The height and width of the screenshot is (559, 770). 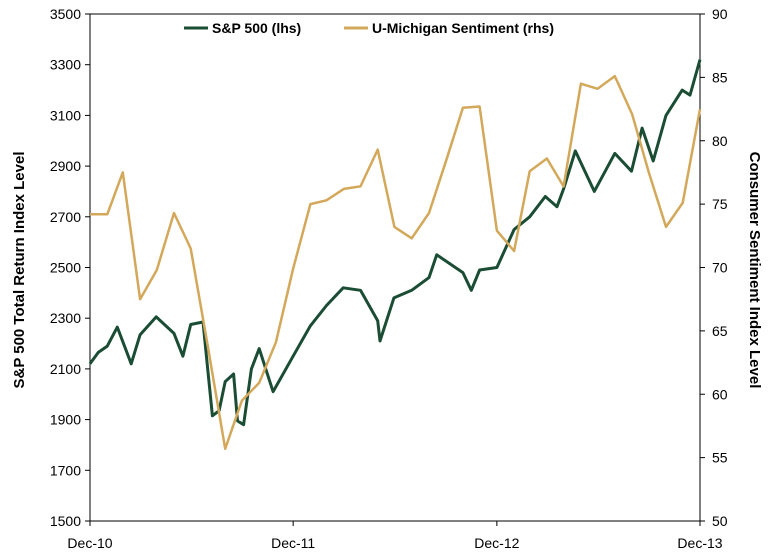 I want to click on left-tick-label: 3100, so click(x=65, y=115).